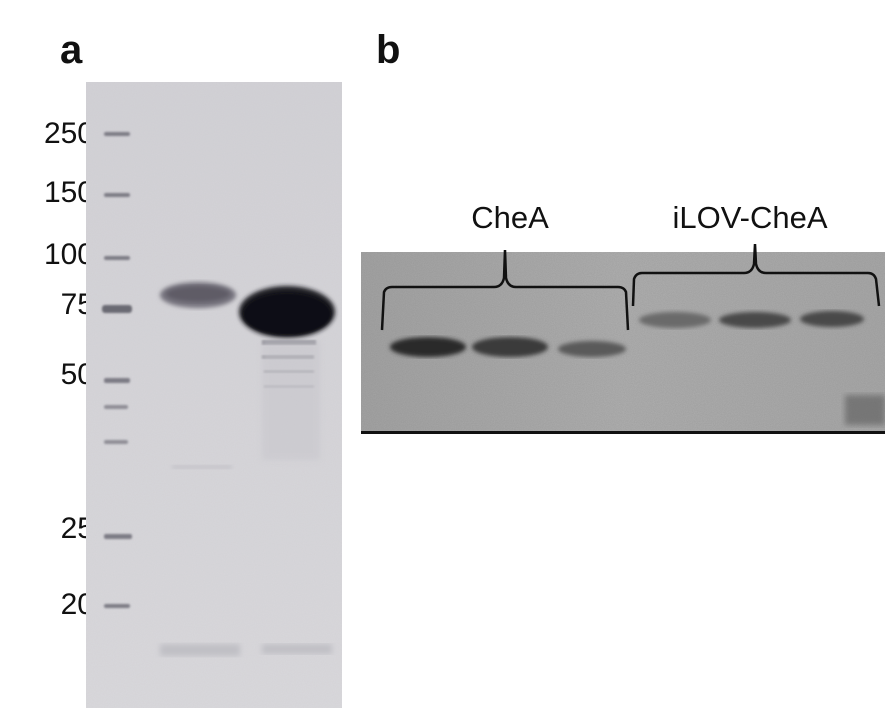 The height and width of the screenshot is (709, 885). Describe the element at coordinates (508, 347) in the screenshot. I see `chea-bands` at that location.